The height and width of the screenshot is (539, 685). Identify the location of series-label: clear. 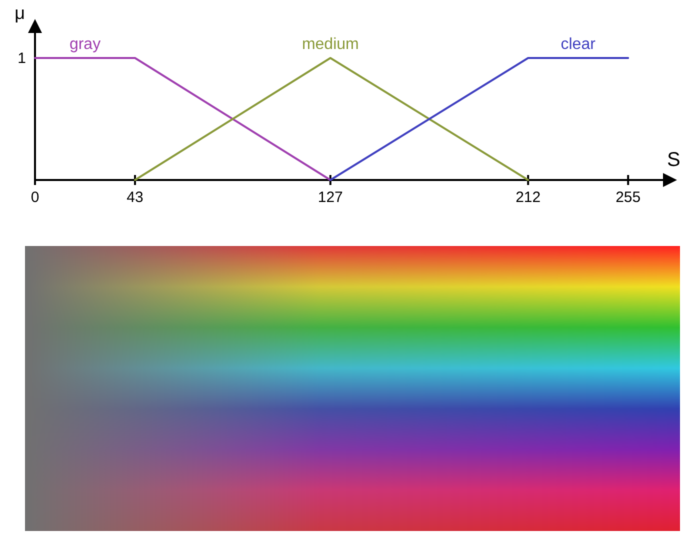
(578, 44).